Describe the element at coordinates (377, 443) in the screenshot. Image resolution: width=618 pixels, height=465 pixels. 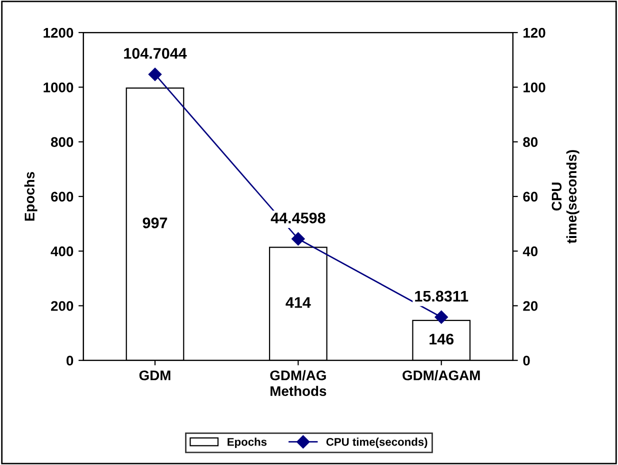
I see `legend-label: CPU time(seconds)` at that location.